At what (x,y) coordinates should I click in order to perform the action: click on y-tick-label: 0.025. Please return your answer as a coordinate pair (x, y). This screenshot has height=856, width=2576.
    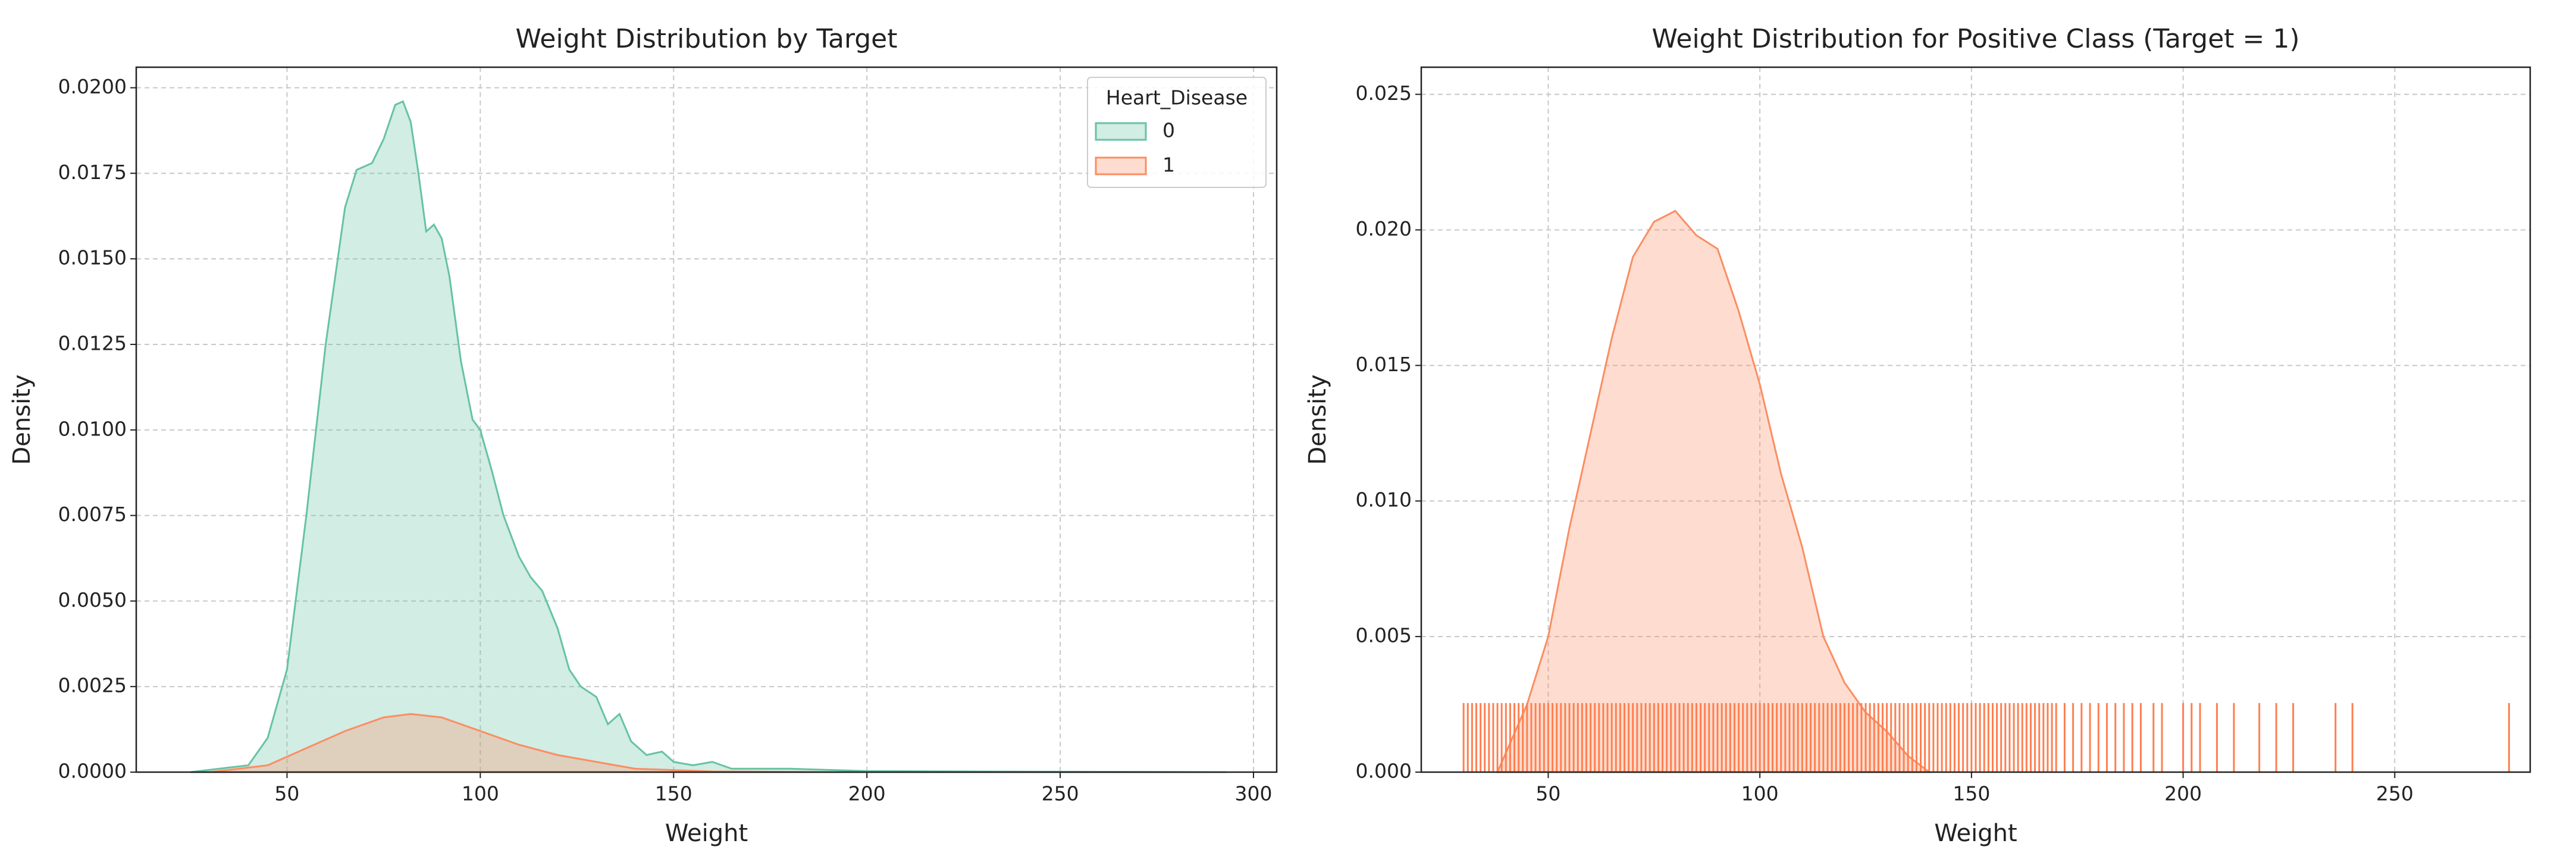
    Looking at the image, I should click on (1384, 93).